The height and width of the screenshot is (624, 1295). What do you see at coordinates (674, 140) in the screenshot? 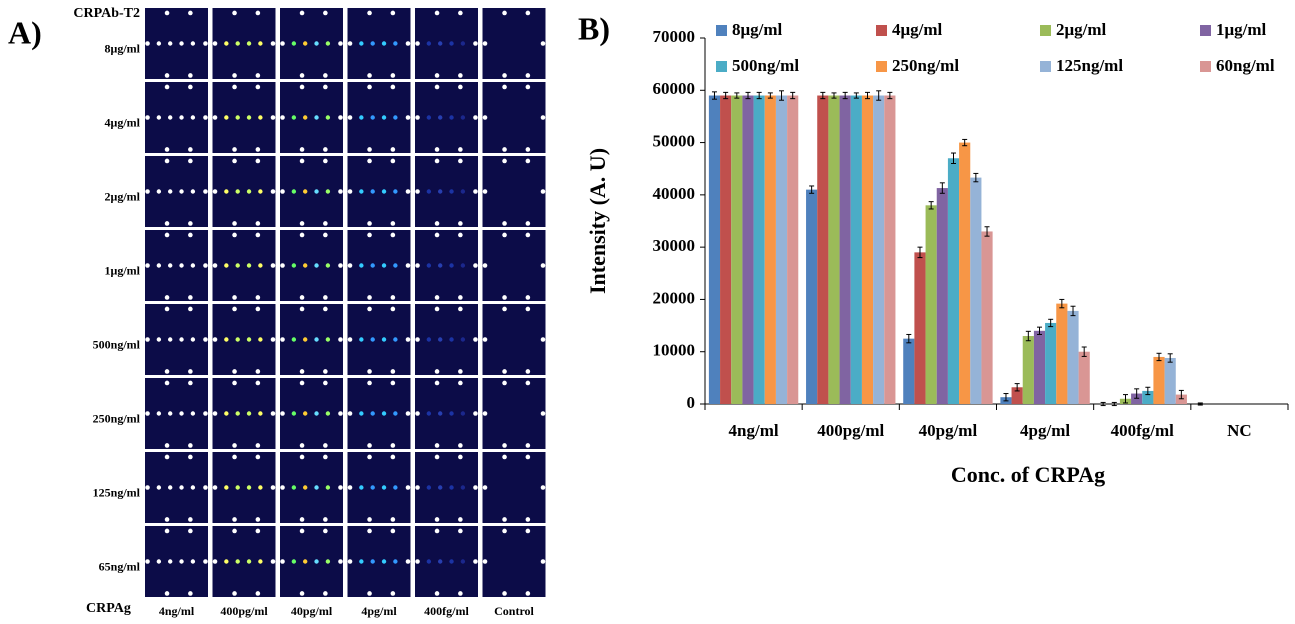
I see `y-tick-label: 50000` at bounding box center [674, 140].